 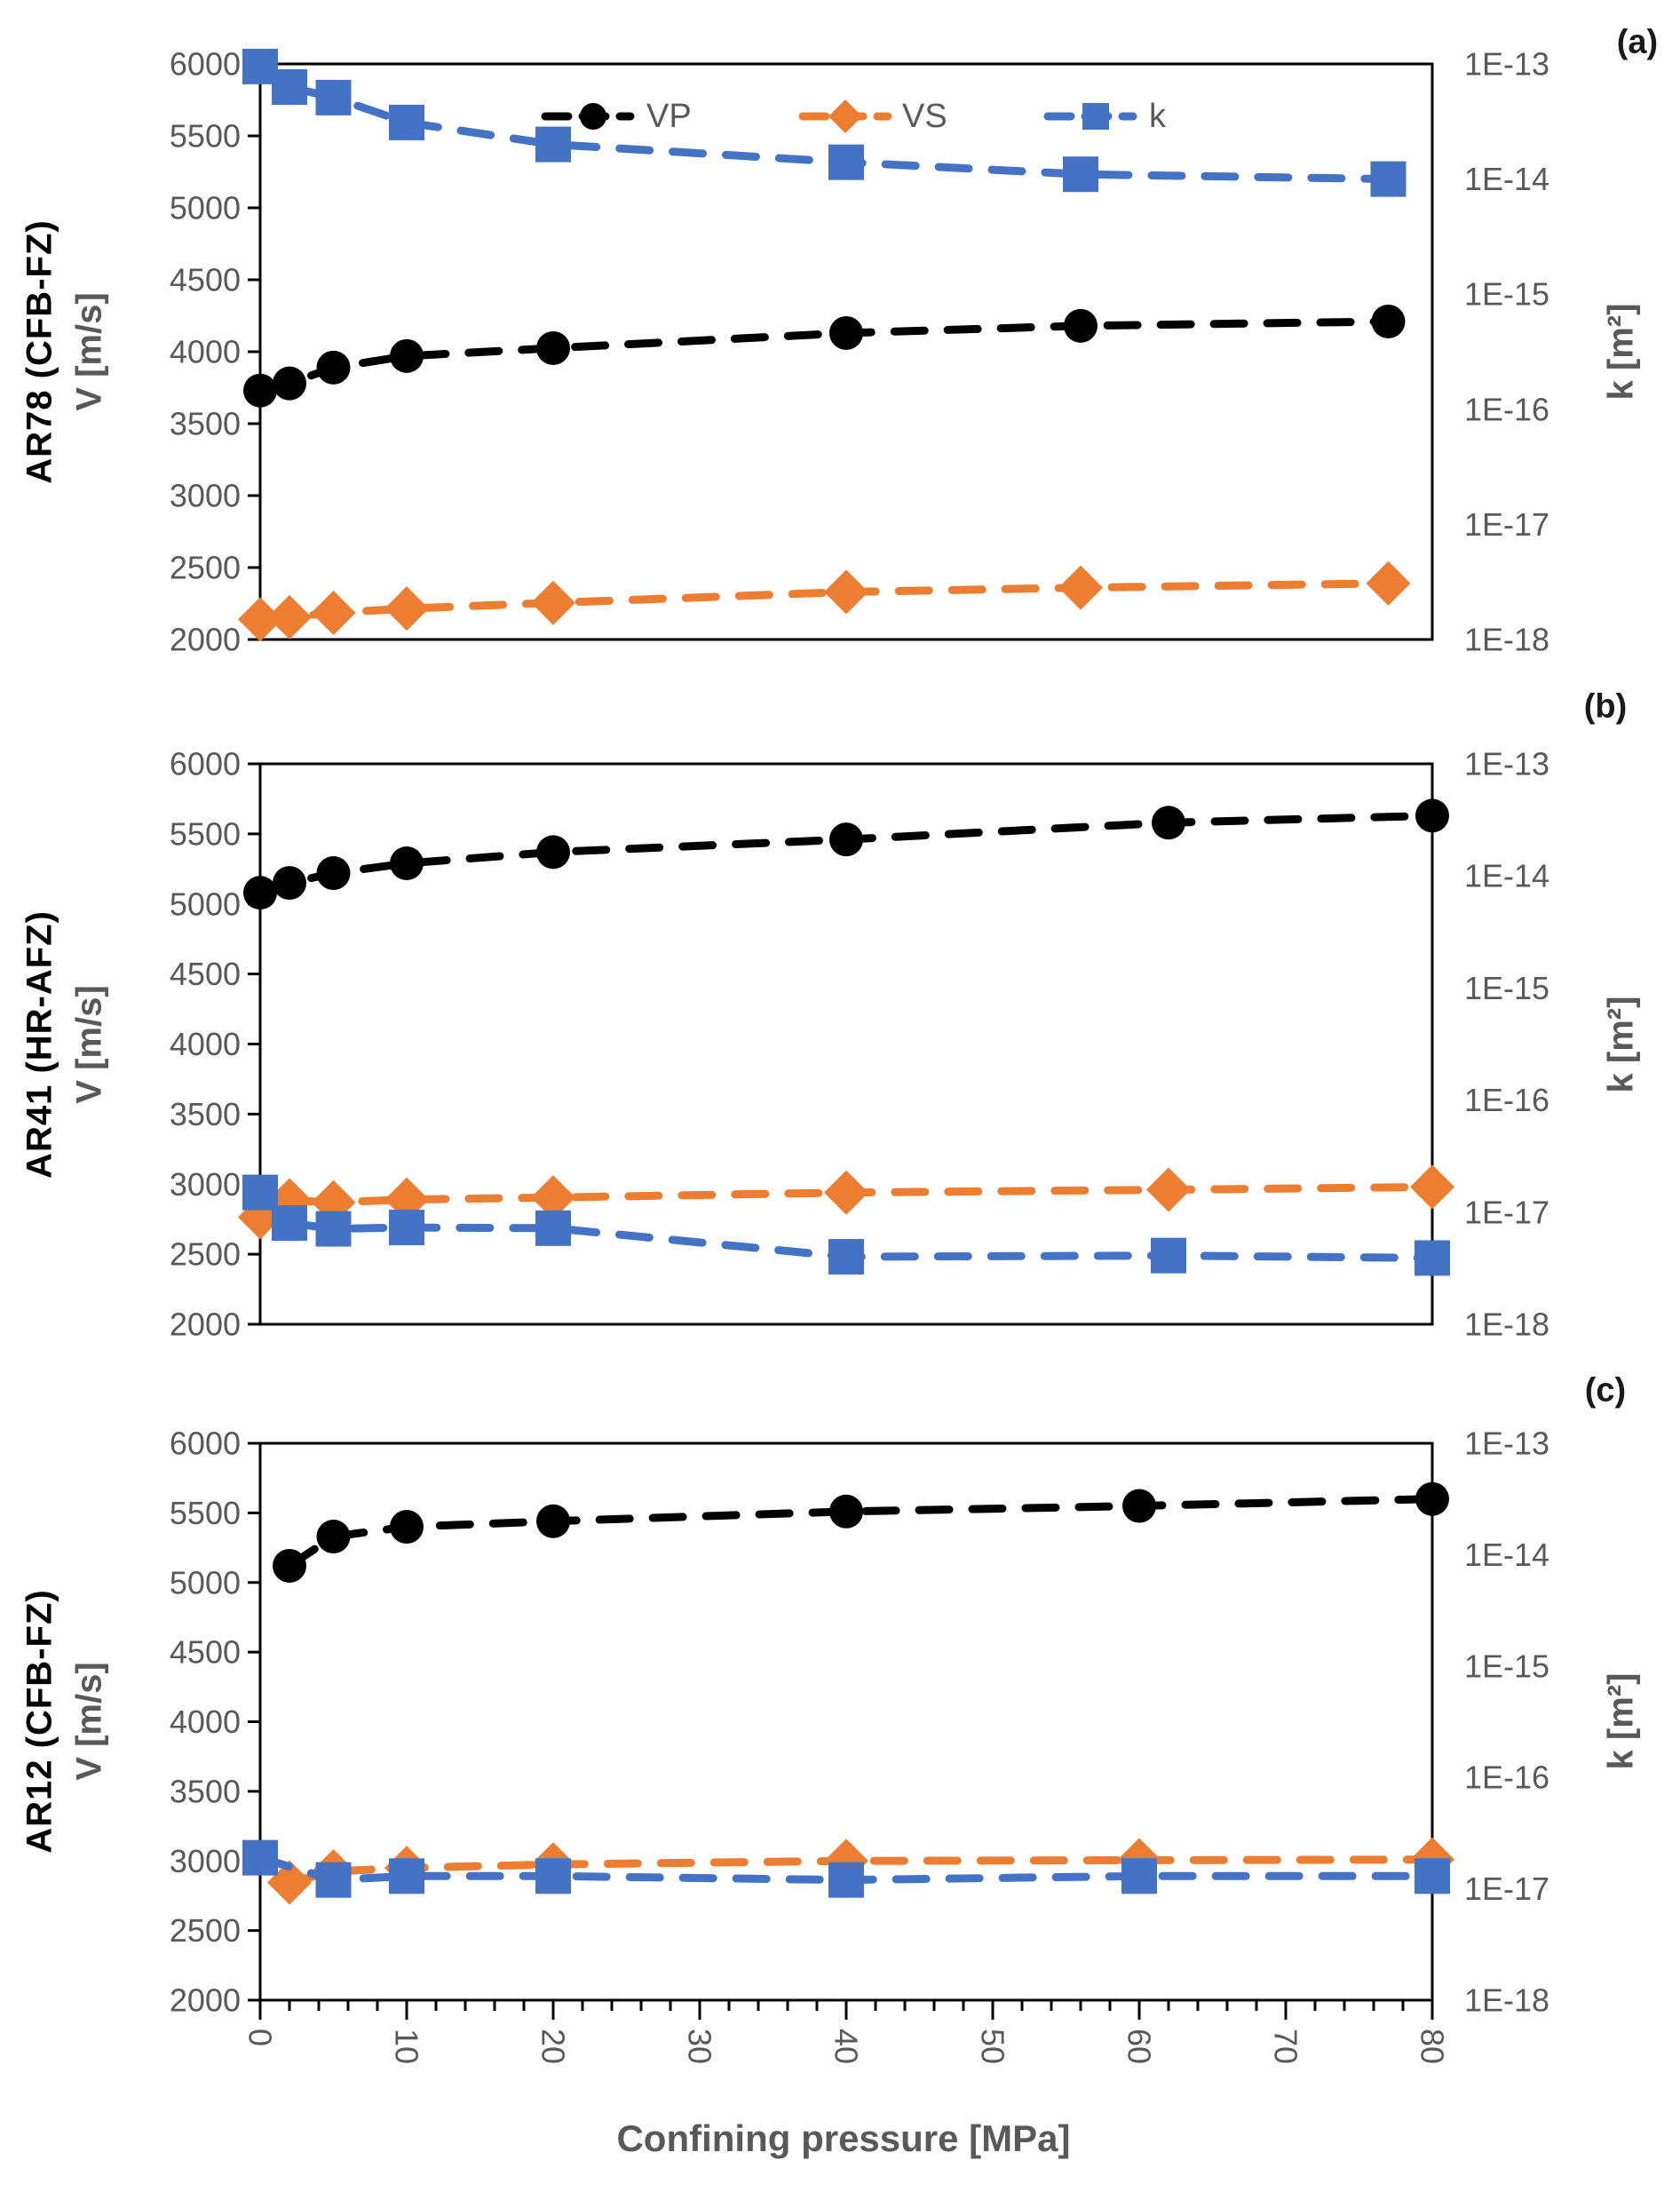 What do you see at coordinates (205, 496) in the screenshot?
I see `panel-a-v-tick-label: 3000` at bounding box center [205, 496].